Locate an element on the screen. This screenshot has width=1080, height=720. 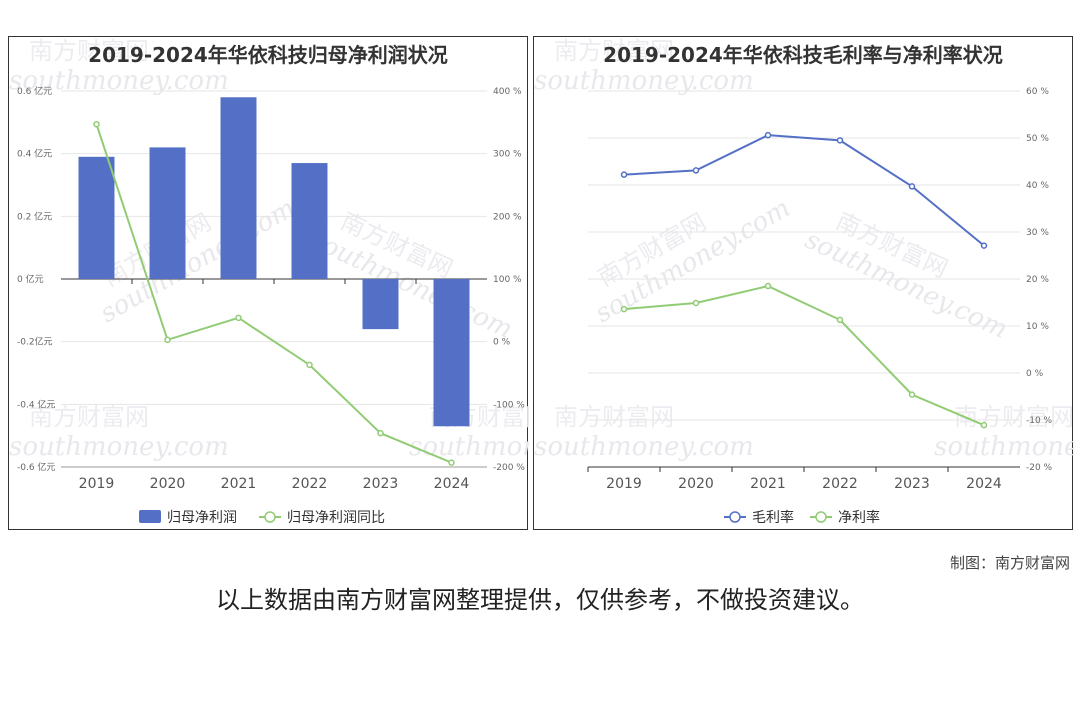
y-right-tick-label: 100 % is located at coordinates (507, 280).